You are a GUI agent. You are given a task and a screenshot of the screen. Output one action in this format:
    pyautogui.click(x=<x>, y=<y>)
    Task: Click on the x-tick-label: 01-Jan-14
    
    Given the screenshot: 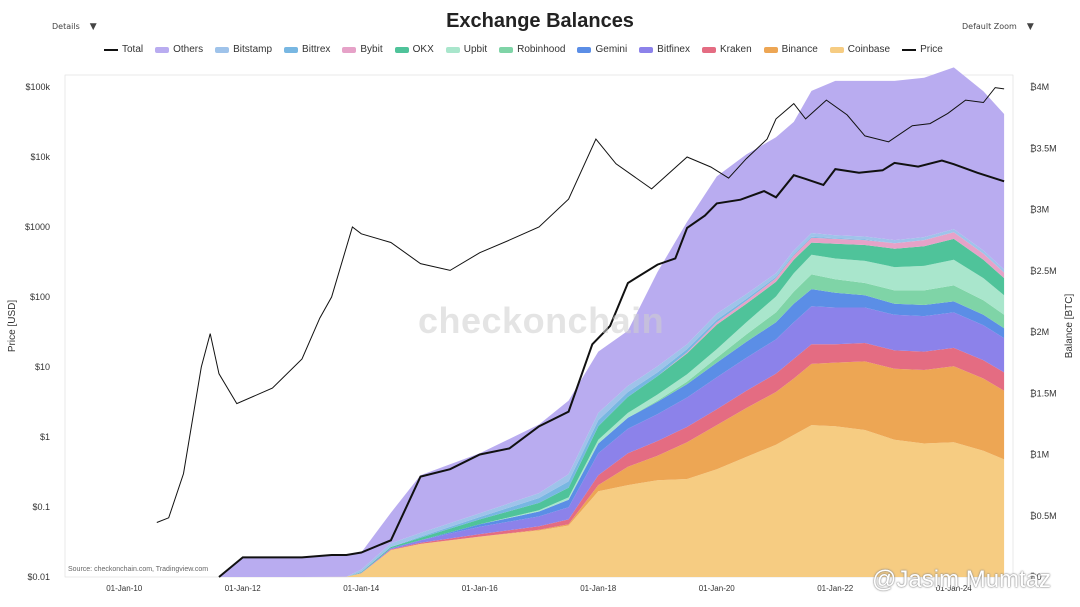 What is the action you would take?
    pyautogui.click(x=361, y=588)
    